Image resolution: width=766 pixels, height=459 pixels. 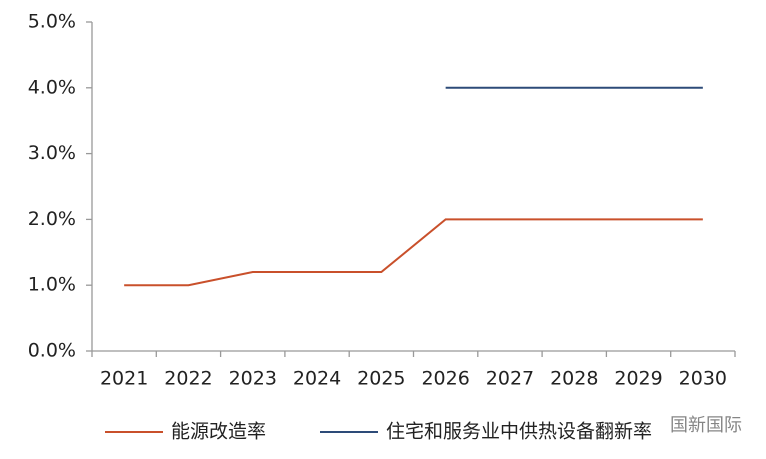 I want to click on x-tick-label: 2023, so click(x=253, y=379).